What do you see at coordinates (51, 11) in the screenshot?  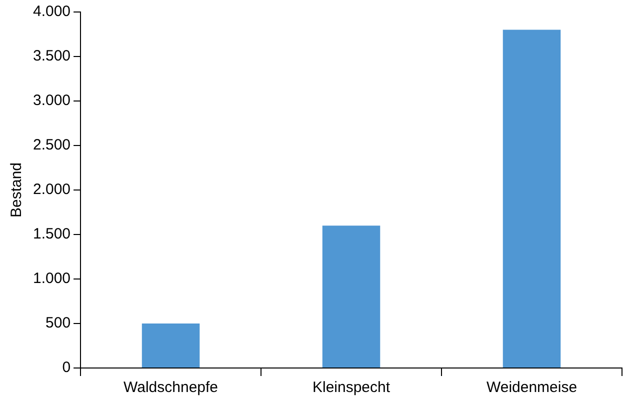 I see `y-tick-label: 4.000` at bounding box center [51, 11].